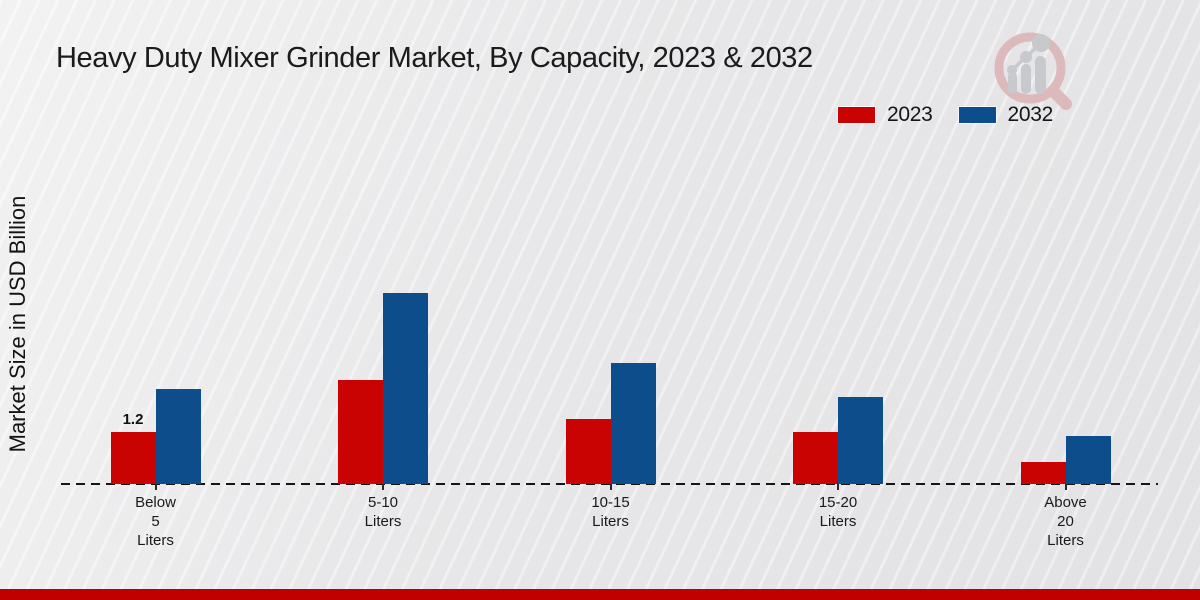  I want to click on legend: 2023 2032, so click(945, 115).